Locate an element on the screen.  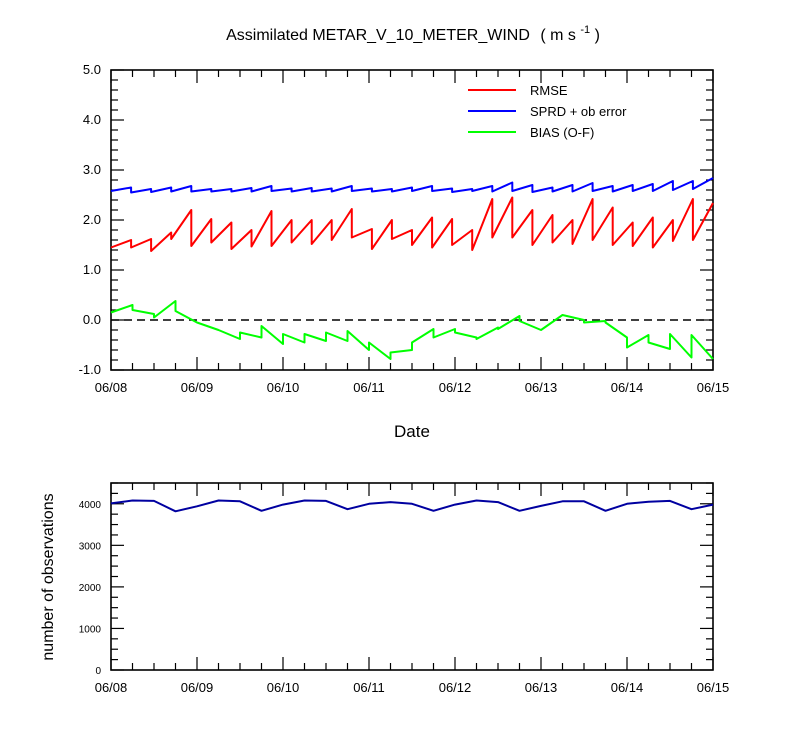
x-axis-label: Date is located at coordinates (412, 431).